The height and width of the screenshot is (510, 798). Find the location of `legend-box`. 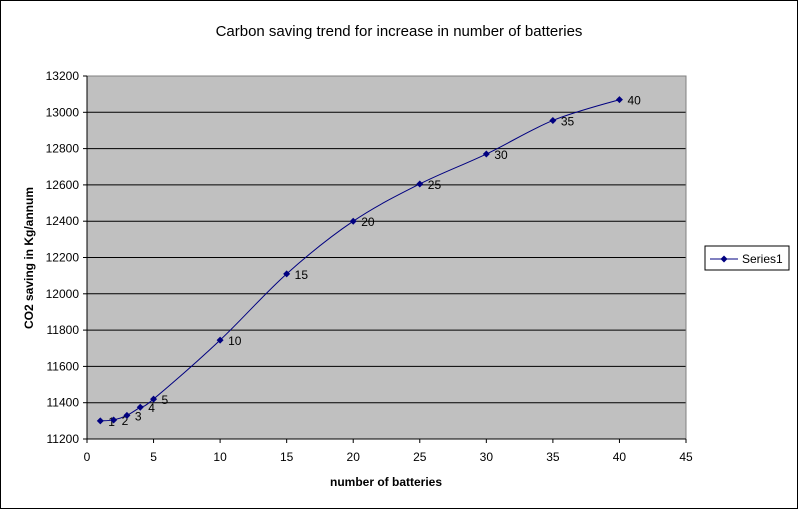

legend-box is located at coordinates (747, 258).